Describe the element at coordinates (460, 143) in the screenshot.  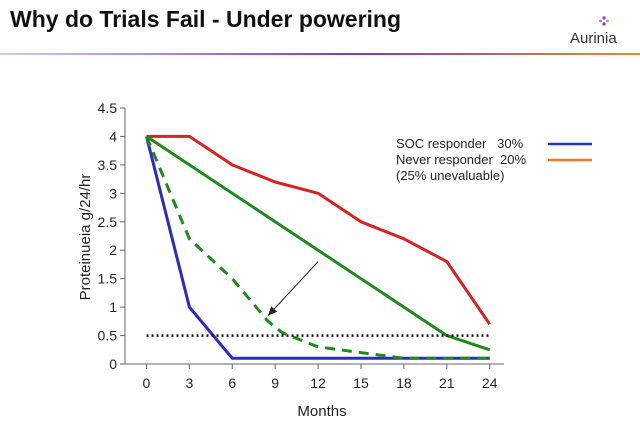
I see `legend-label-1: SOC responder 30%` at that location.